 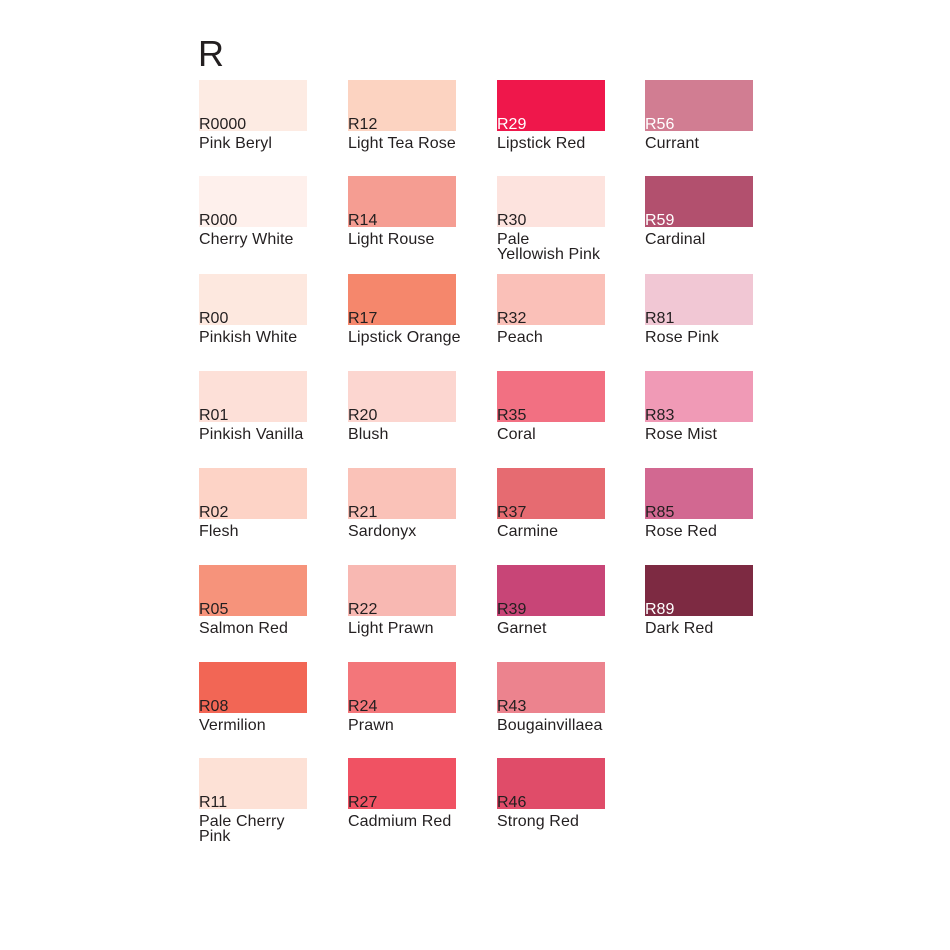 I want to click on color-swatch-item: R35 Coral, so click(x=557, y=407).